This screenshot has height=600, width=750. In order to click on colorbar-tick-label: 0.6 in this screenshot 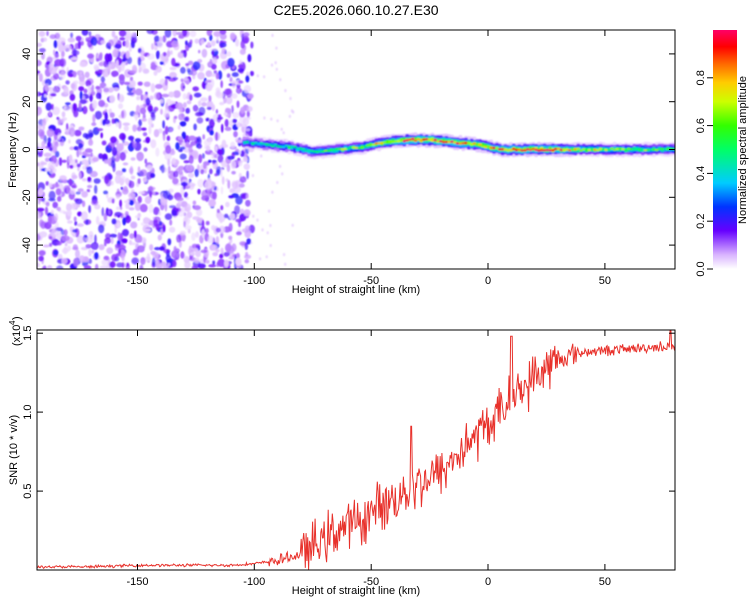, I will do `click(701, 125)`.